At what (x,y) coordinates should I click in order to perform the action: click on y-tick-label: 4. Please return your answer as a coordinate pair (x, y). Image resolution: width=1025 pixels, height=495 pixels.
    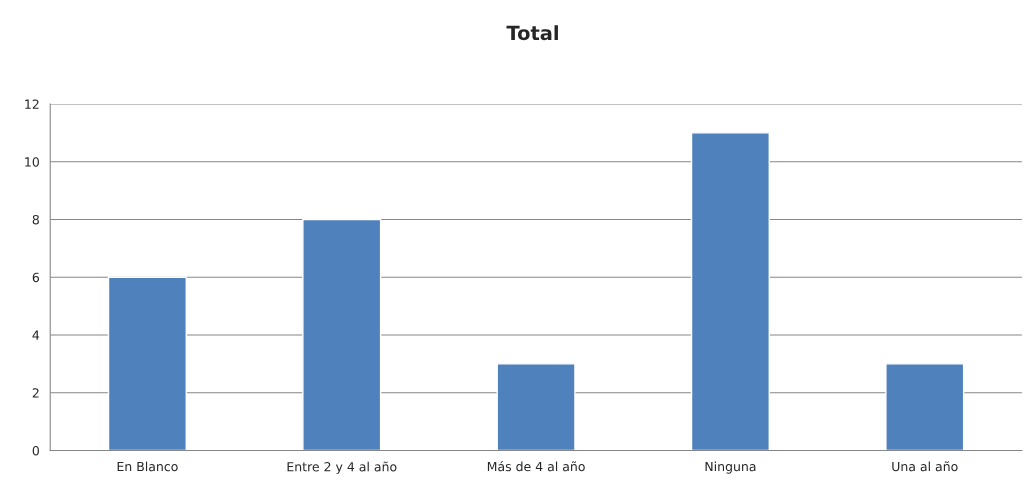
    Looking at the image, I should click on (36, 335).